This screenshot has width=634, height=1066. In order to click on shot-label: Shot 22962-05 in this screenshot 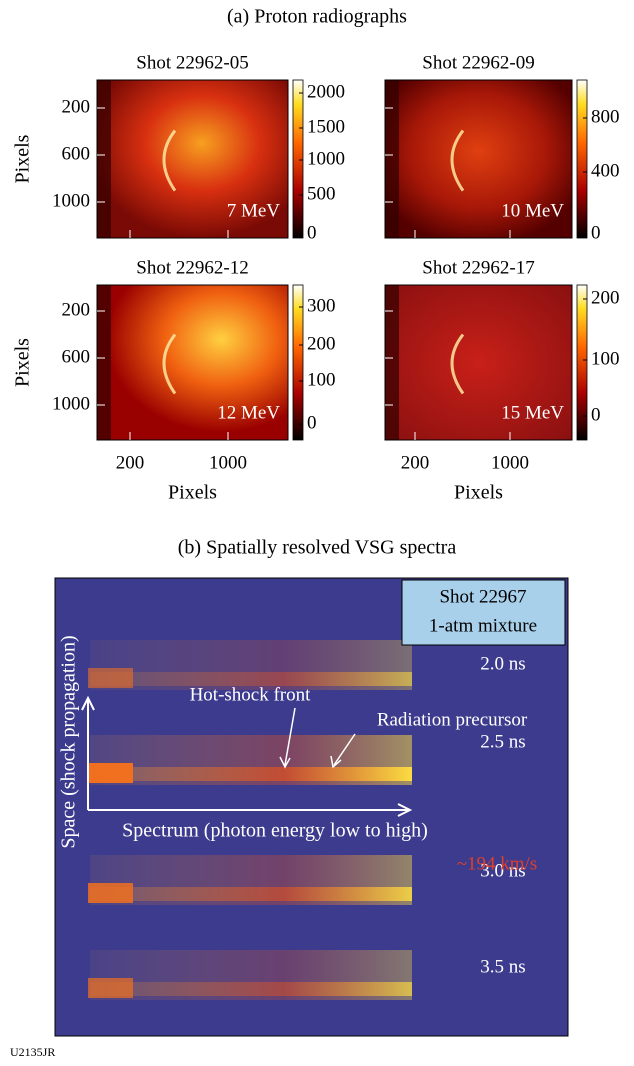, I will do `click(192, 62)`.